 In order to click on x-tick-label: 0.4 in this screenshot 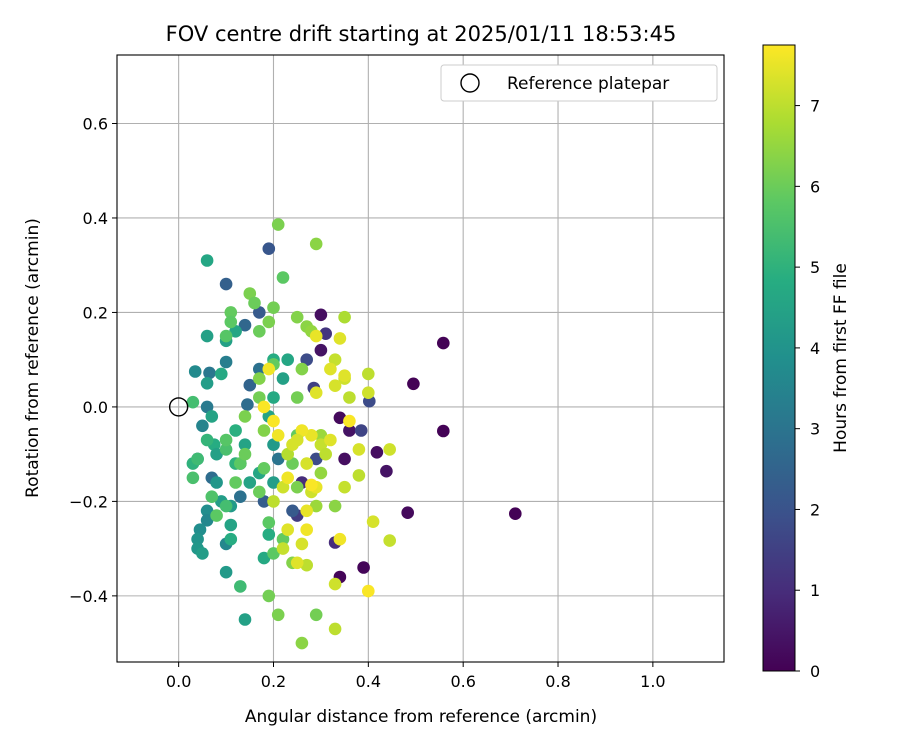, I will do `click(368, 681)`.